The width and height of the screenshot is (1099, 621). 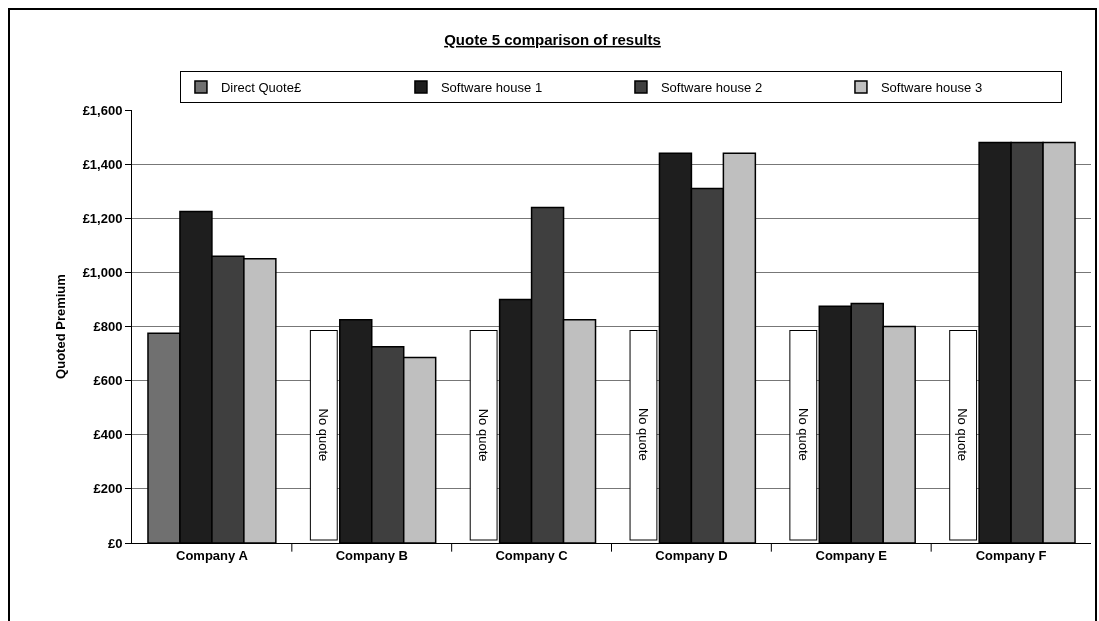 What do you see at coordinates (931, 88) in the screenshot?
I see `legend-label: Software house 3` at bounding box center [931, 88].